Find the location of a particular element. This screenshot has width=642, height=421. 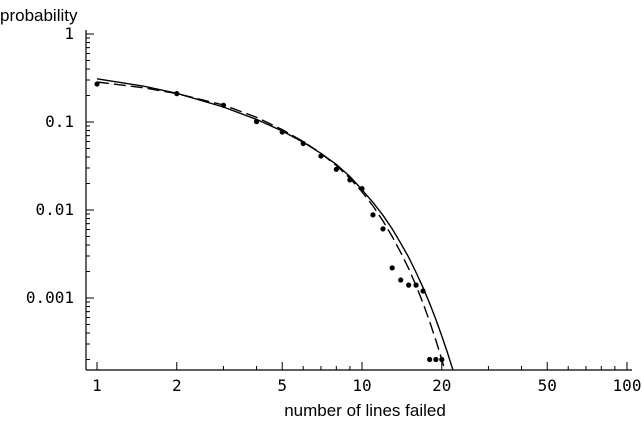

x-tick-label: 2 is located at coordinates (177, 385).